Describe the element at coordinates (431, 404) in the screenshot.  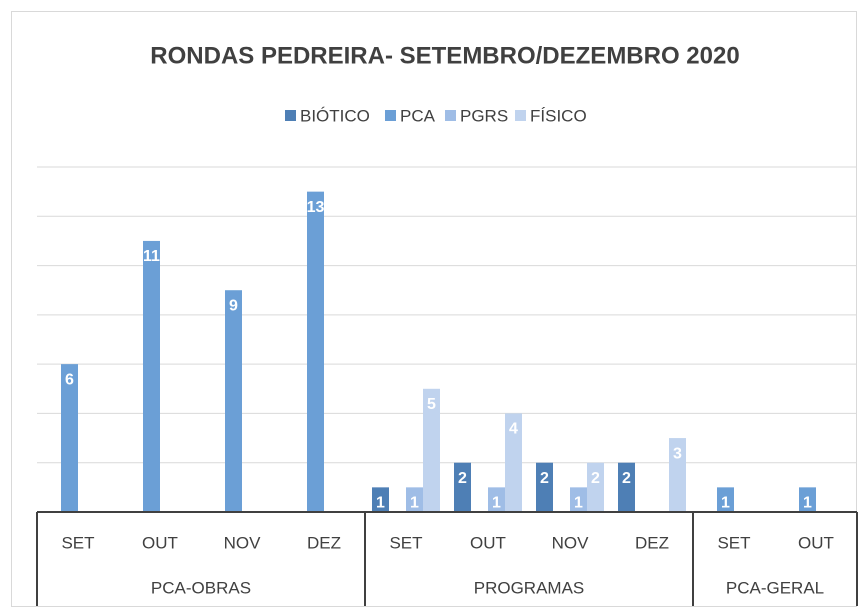
I see `data-label: 5` at that location.